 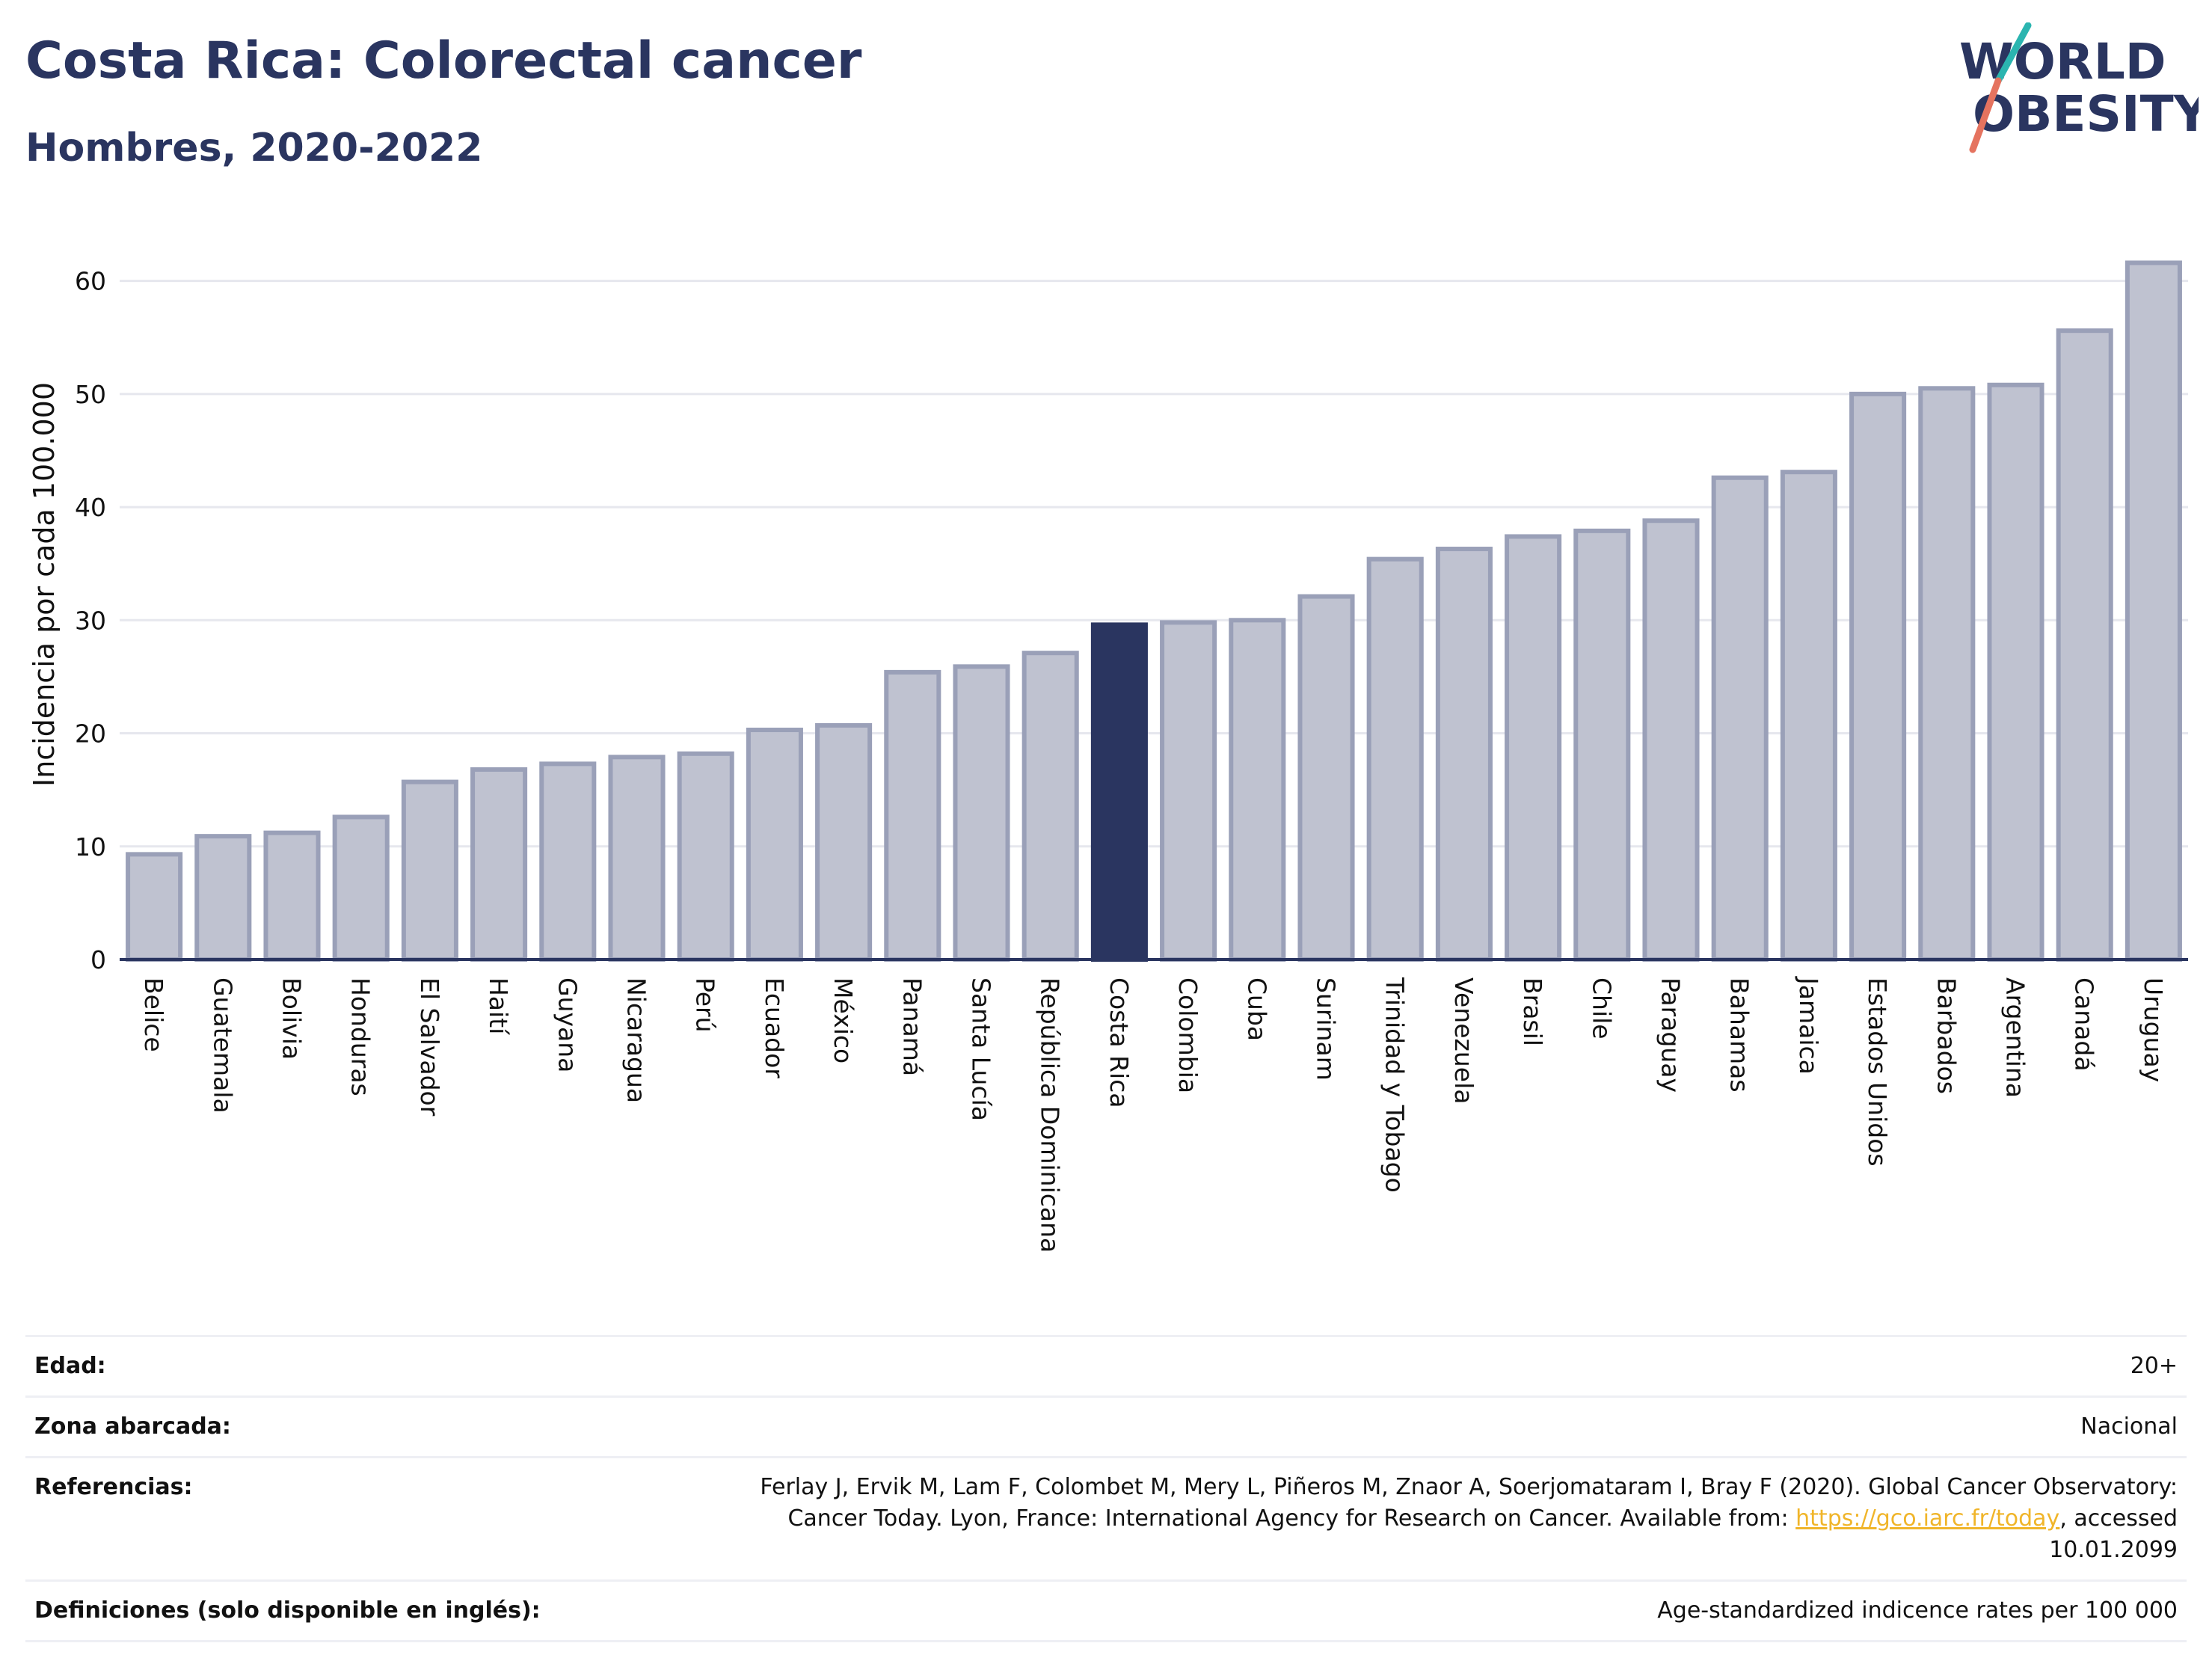 I want to click on x-category-label: Argentina, so click(x=2015, y=1037).